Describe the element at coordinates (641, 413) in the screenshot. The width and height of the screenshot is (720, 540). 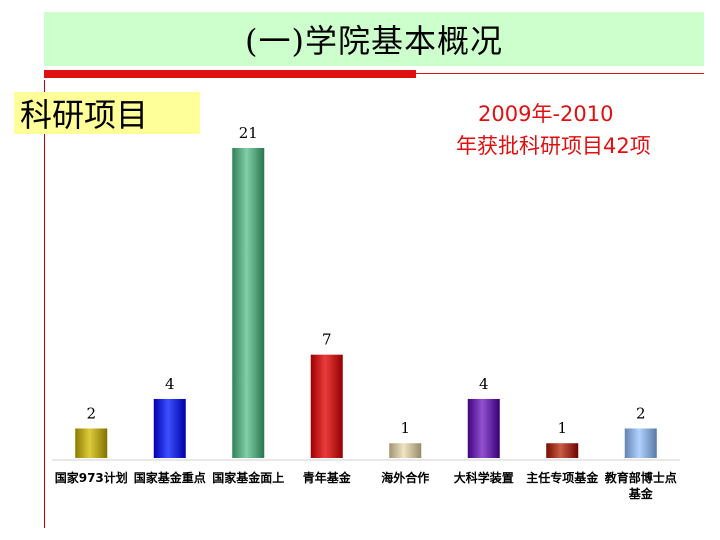
I see `data-label-8: 2` at that location.